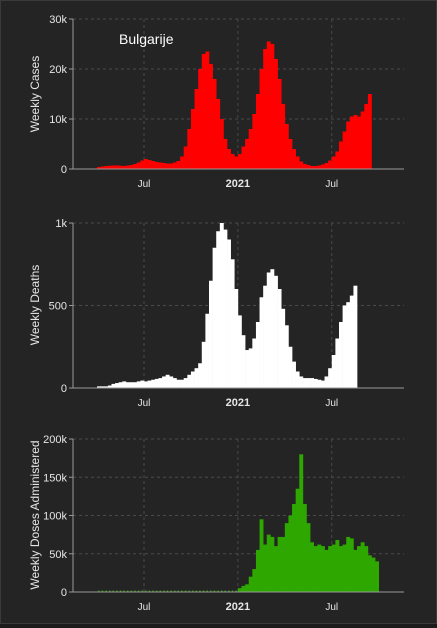 This screenshot has width=437, height=628. Describe the element at coordinates (58, 555) in the screenshot. I see `y-tick-label: 50k` at that location.